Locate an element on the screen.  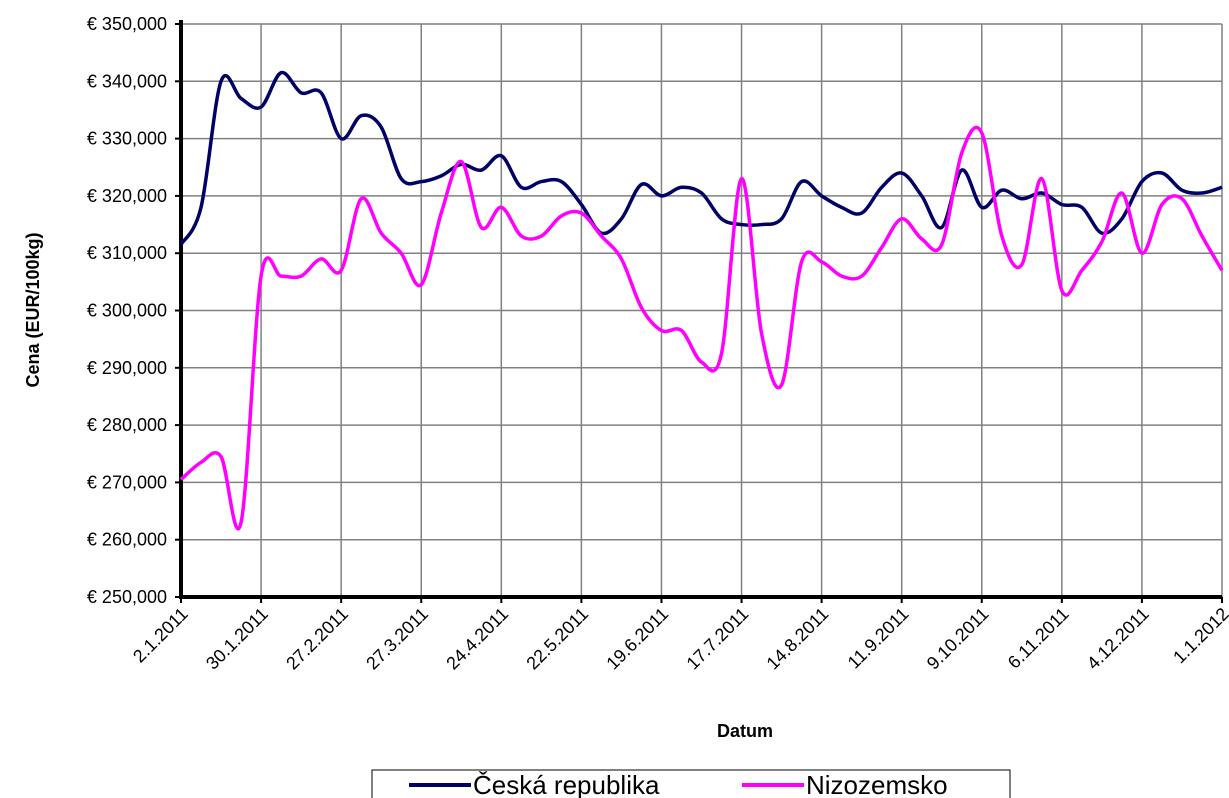
x-tick-label: 6.11.2011 is located at coordinates (1038, 638).